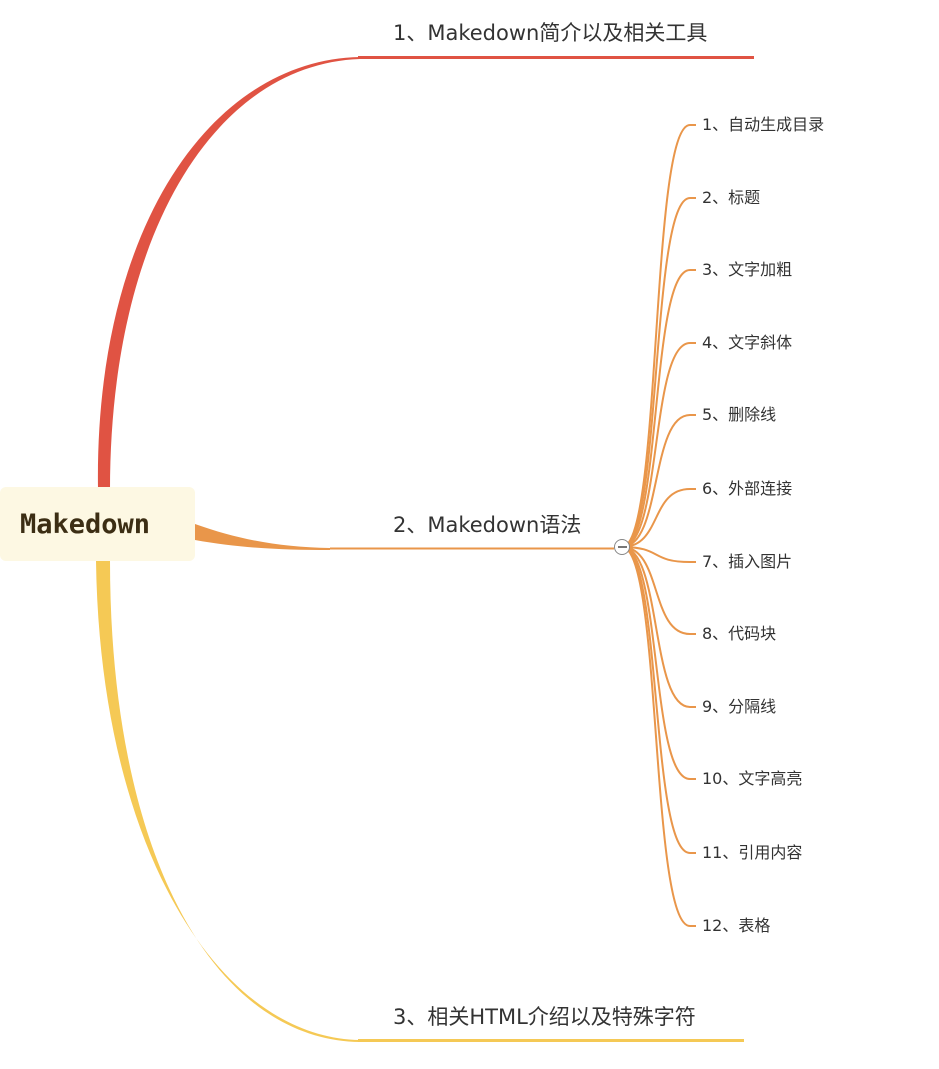 The image size is (939, 1069). I want to click on subtopic-heading: 2、标题, so click(731, 197).